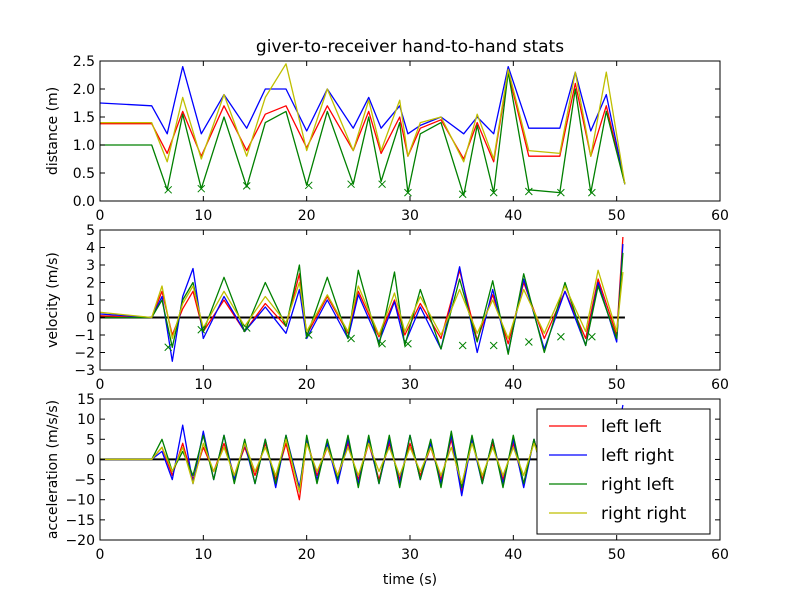 This screenshot has width=800, height=600. I want to click on y-tick-label: 15, so click(86, 400).